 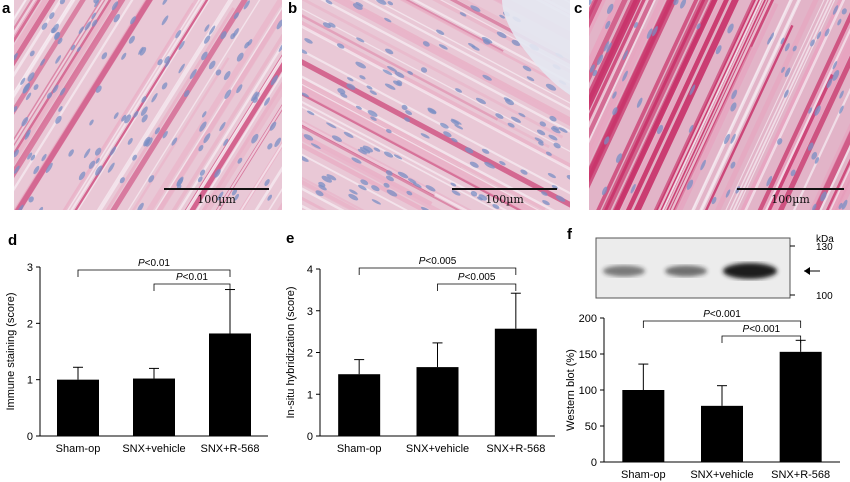 I want to click on fiber-group, so click(x=719, y=105).